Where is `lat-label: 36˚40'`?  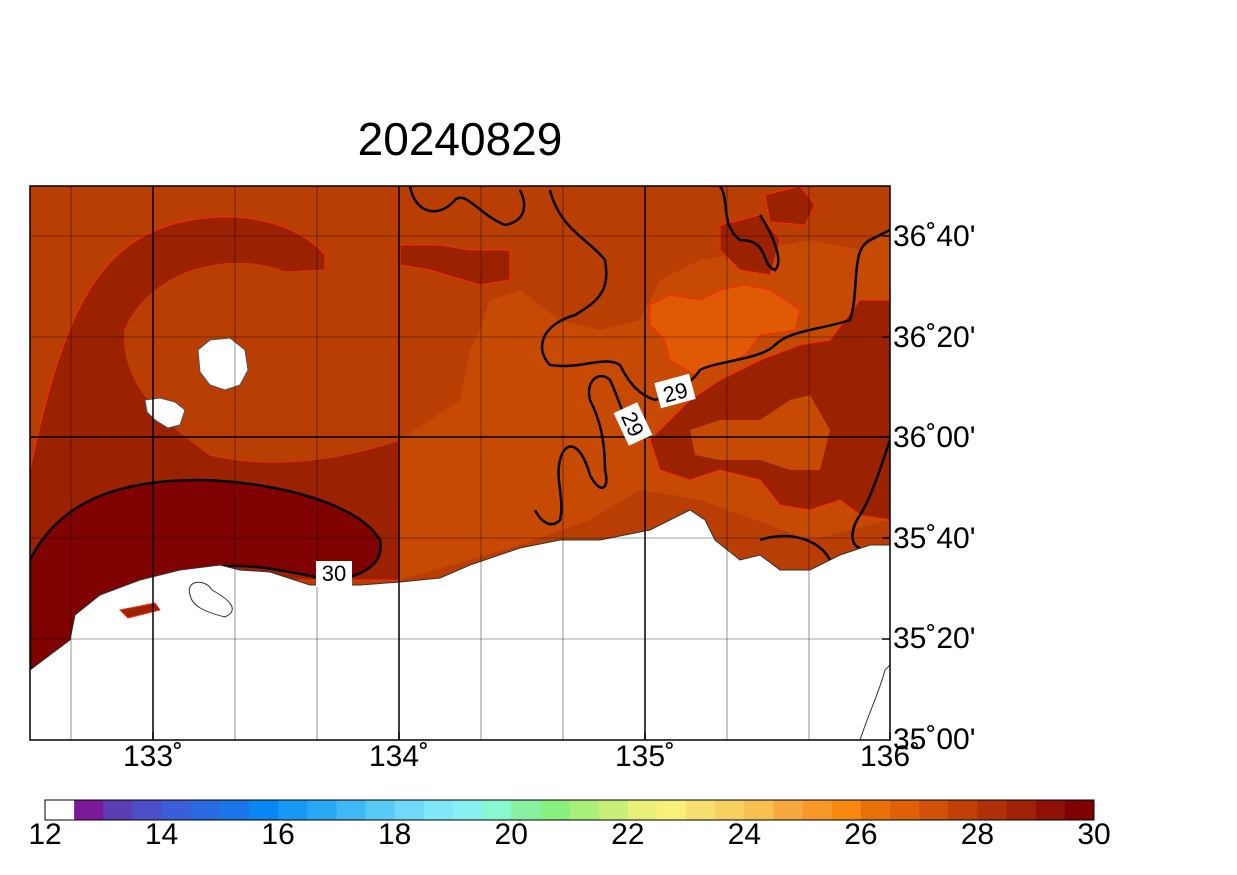 lat-label: 36˚40' is located at coordinates (934, 236).